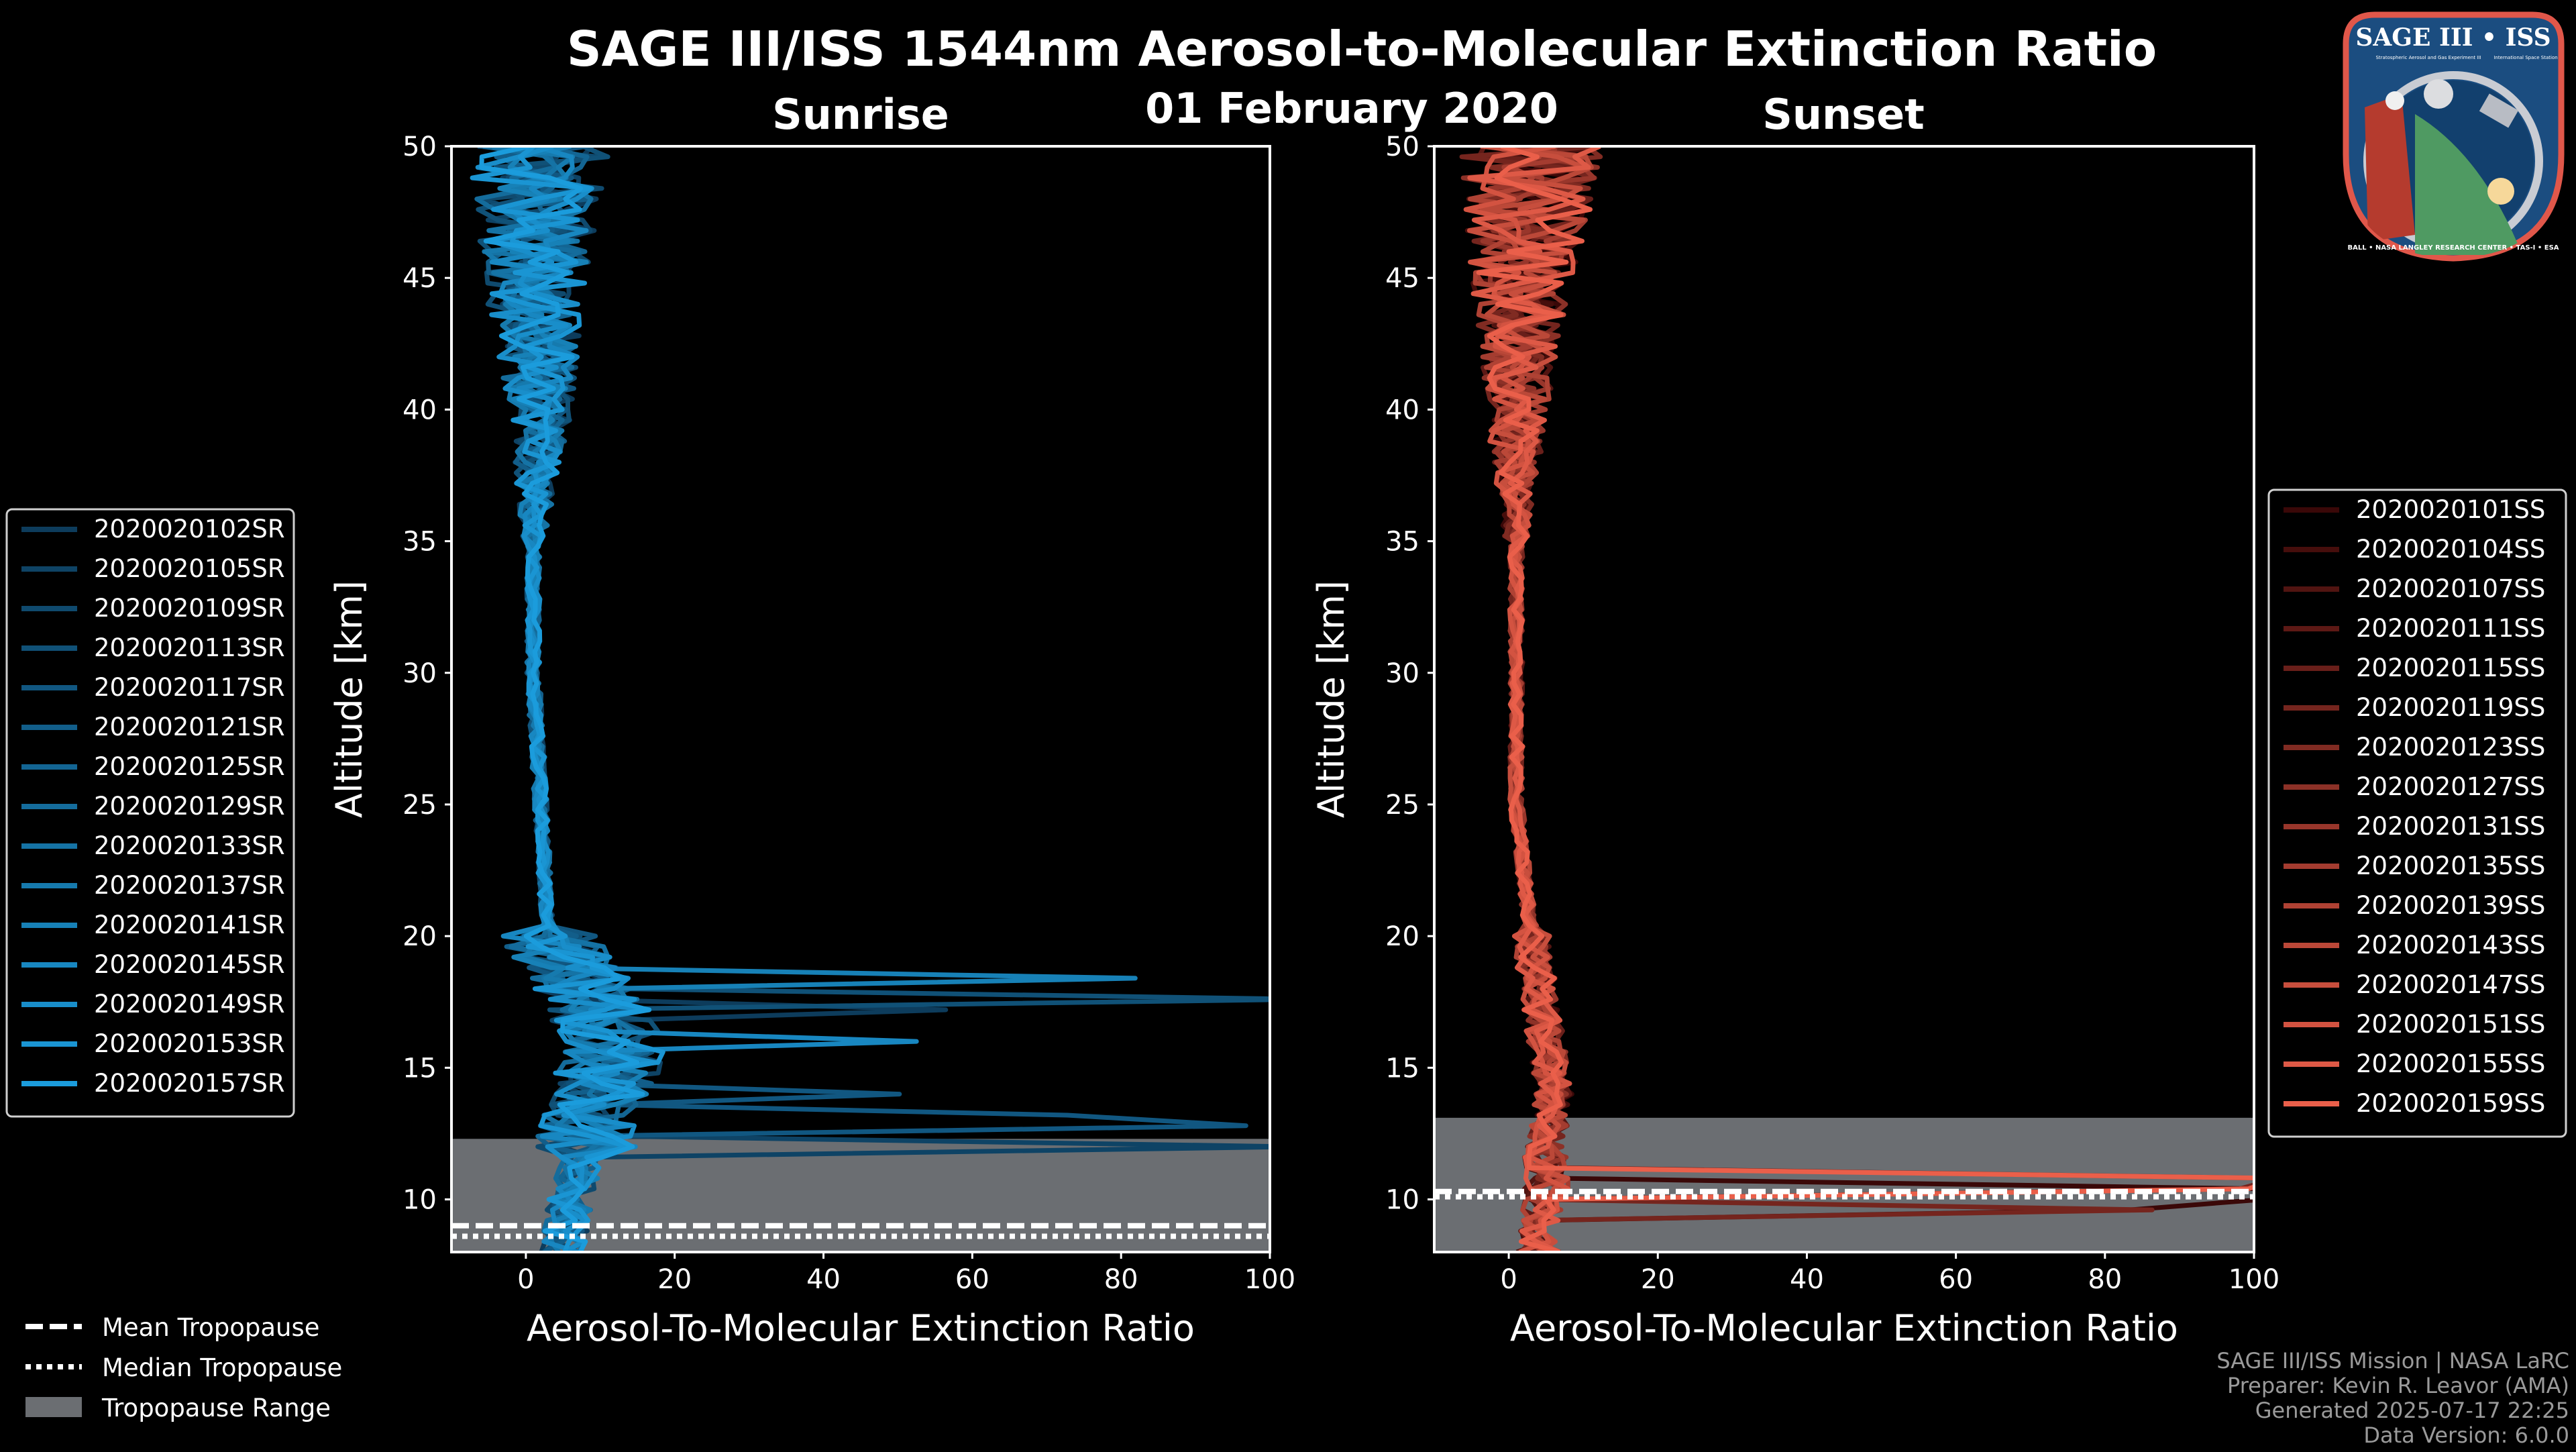 The height and width of the screenshot is (1452, 2576). I want to click on footer-mission: SAGE III/ISS Mission | NASA LaRC, so click(2392, 1361).